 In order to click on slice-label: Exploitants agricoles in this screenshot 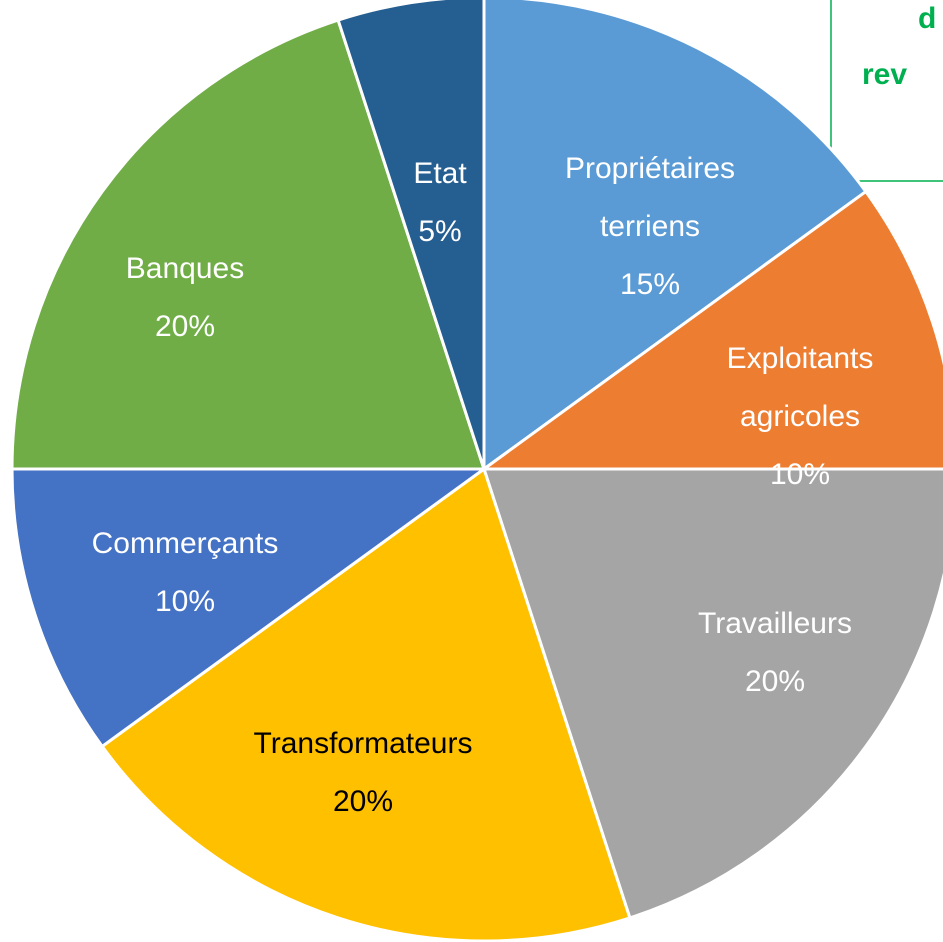, I will do `click(800, 387)`.